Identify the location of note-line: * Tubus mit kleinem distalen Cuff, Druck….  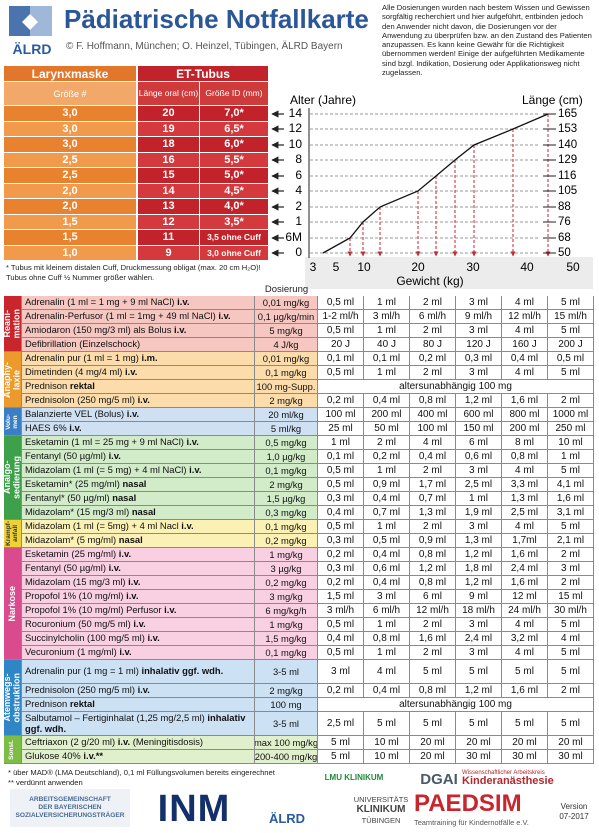
(133, 267).